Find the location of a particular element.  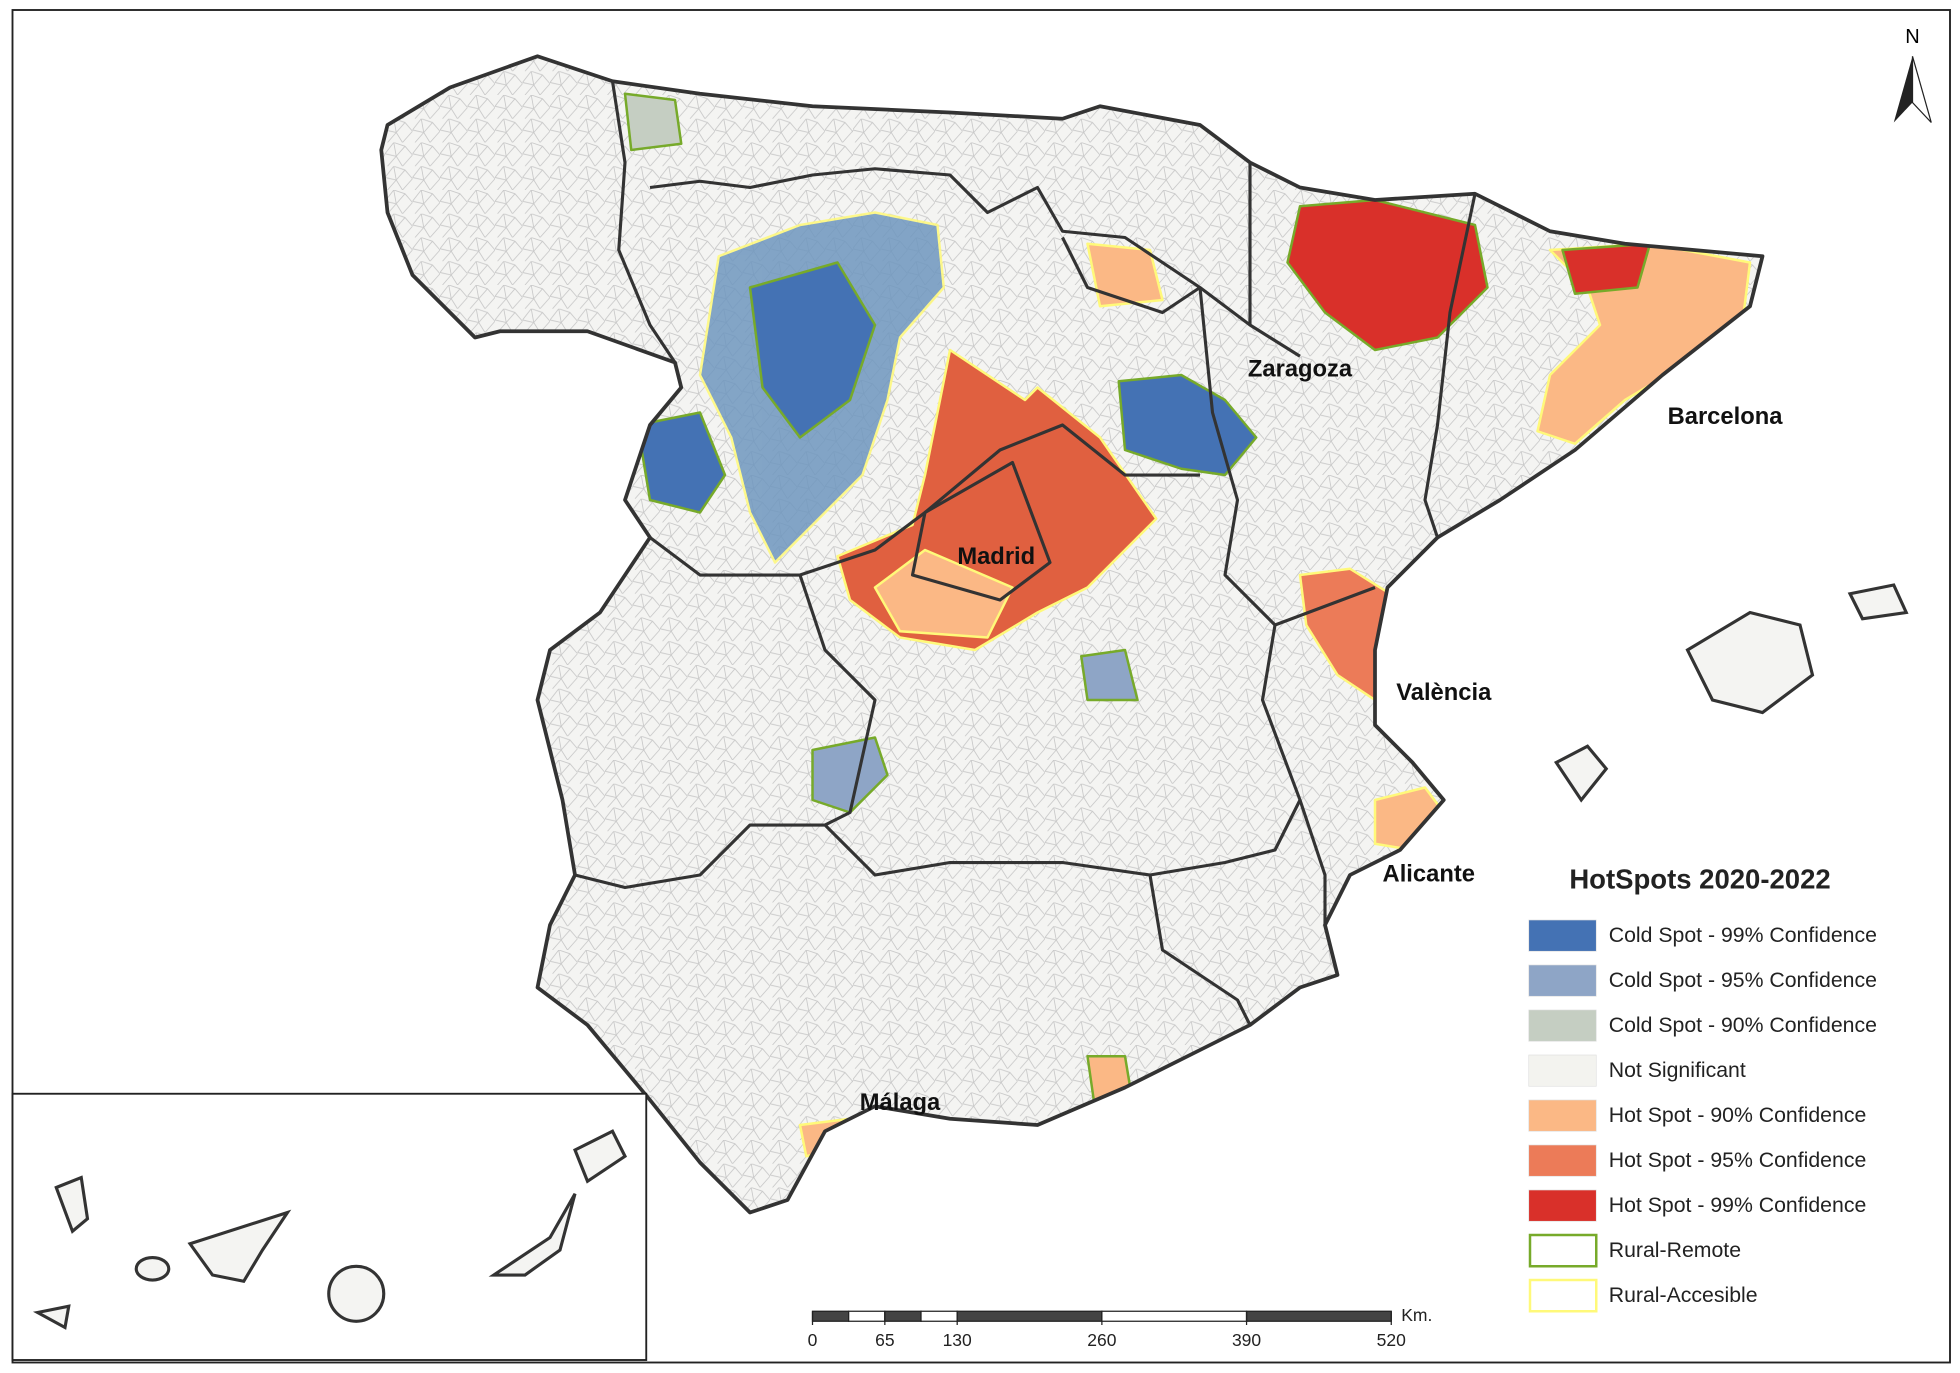

inset is located at coordinates (329, 1226).